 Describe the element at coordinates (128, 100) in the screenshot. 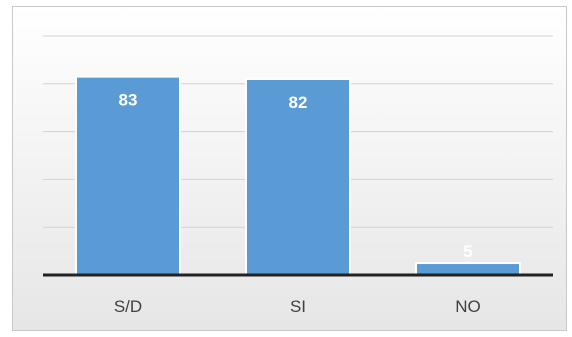

I see `data-label: 83` at that location.